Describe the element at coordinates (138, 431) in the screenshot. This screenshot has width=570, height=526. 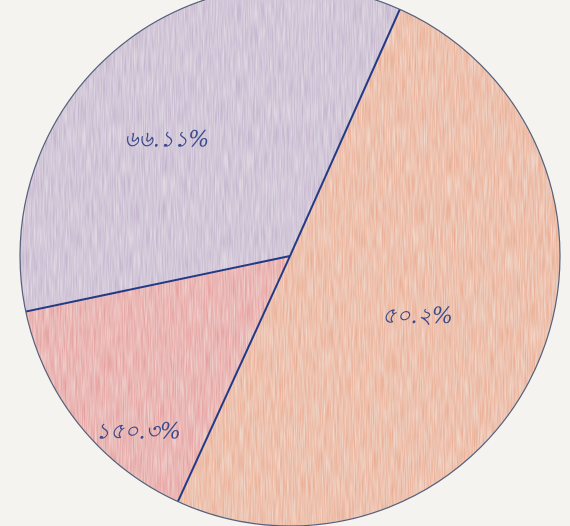
I see `slice-label-2: ১৫০.৩%` at that location.